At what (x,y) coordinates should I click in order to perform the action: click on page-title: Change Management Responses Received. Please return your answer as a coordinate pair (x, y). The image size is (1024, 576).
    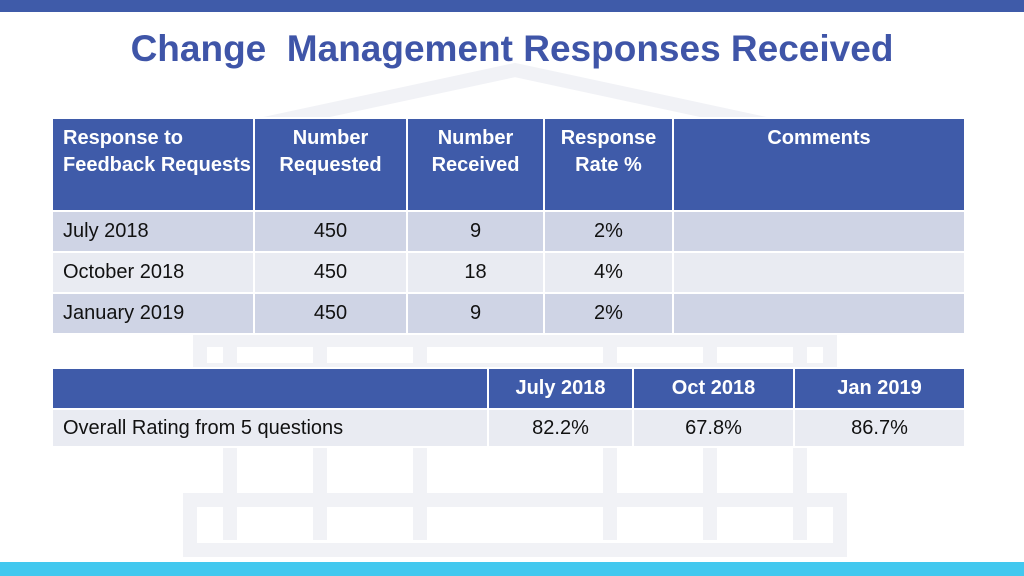
    Looking at the image, I should click on (512, 48).